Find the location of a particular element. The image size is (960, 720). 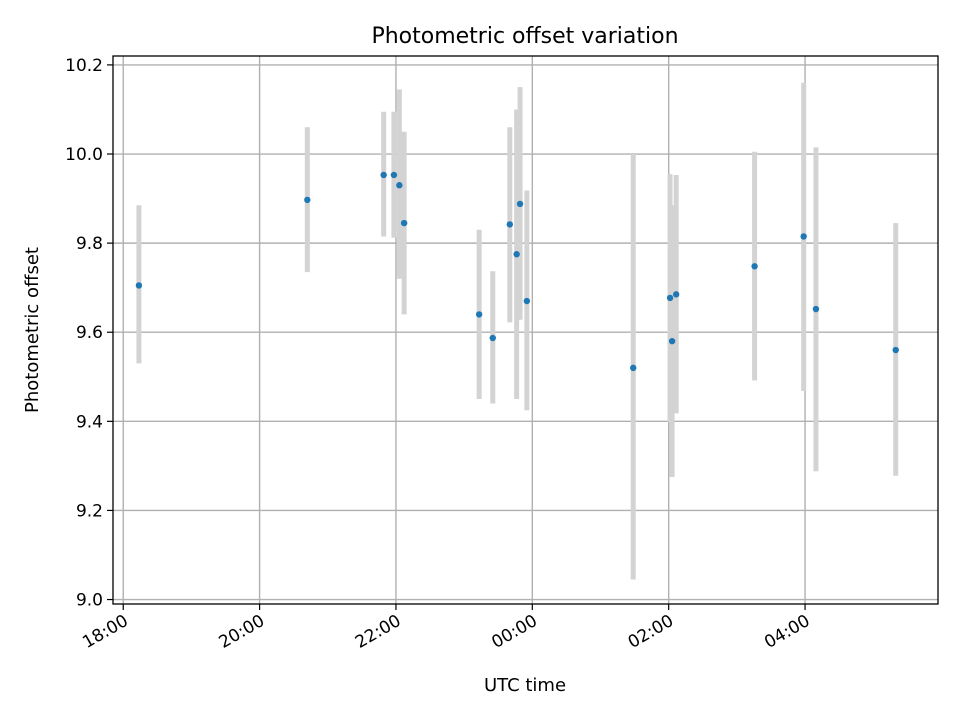

y-axis-label: Photometric offset is located at coordinates (32, 330).